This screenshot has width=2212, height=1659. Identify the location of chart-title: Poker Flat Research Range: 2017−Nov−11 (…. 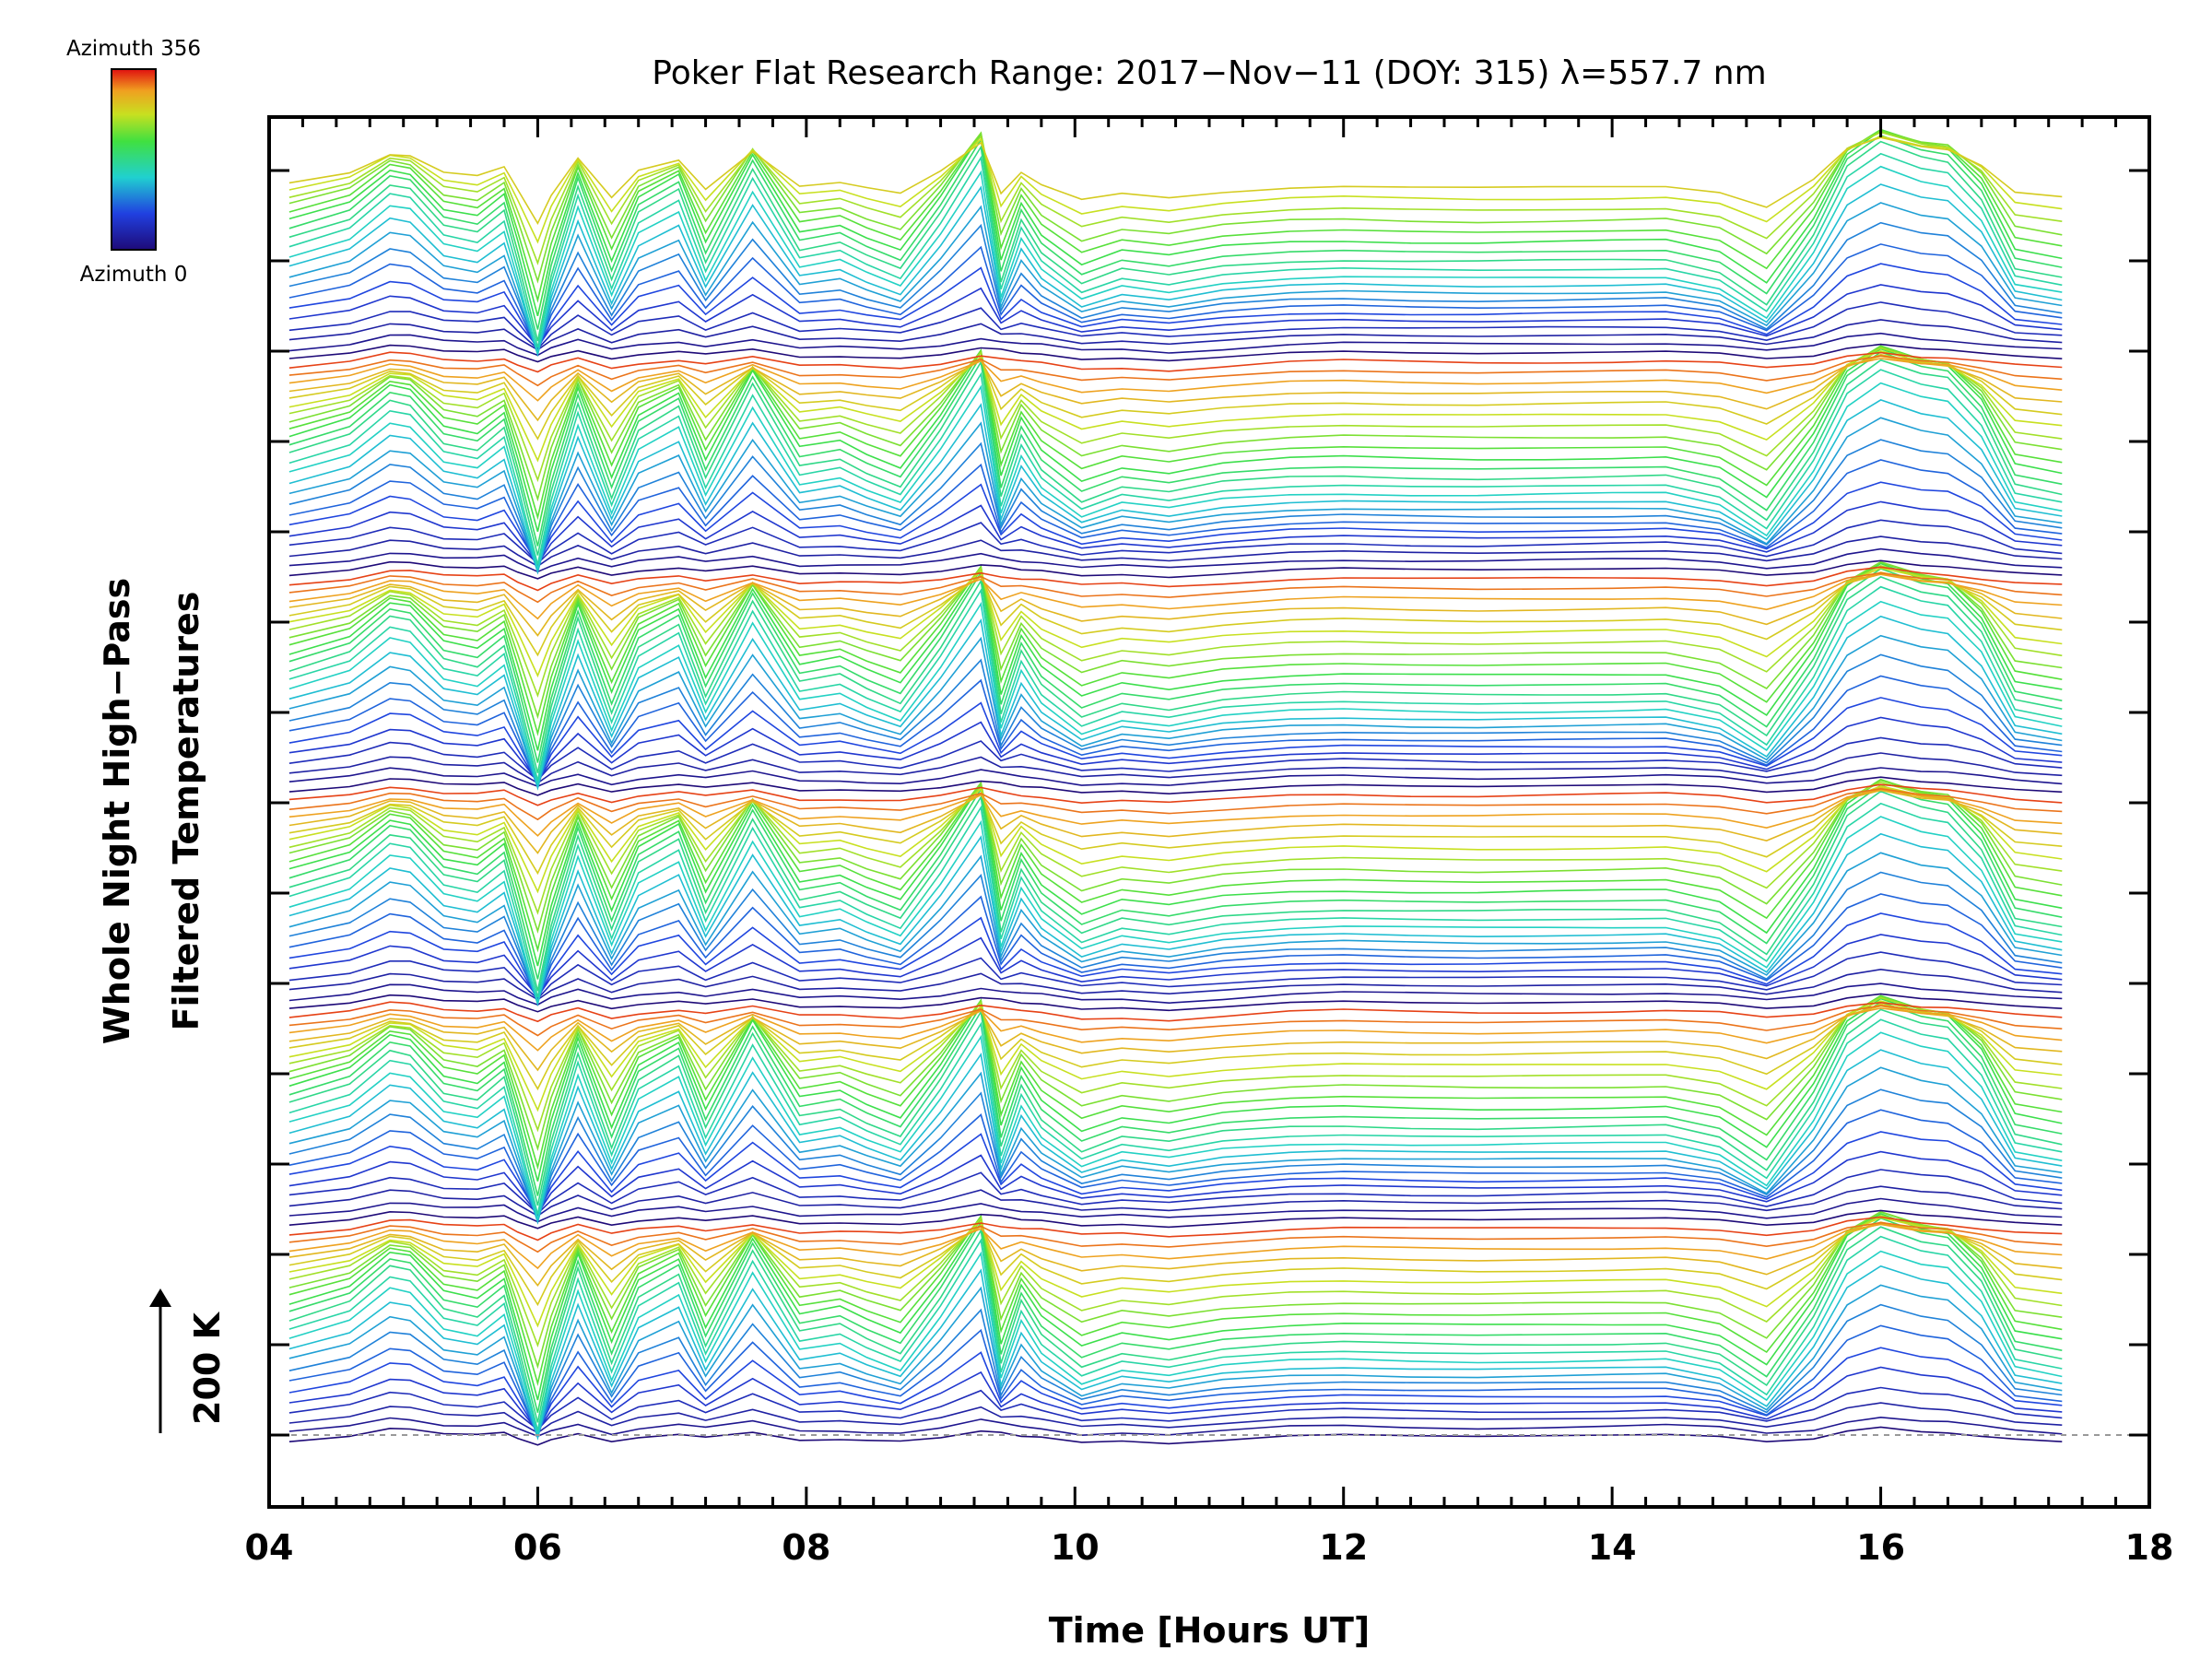
(1209, 73).